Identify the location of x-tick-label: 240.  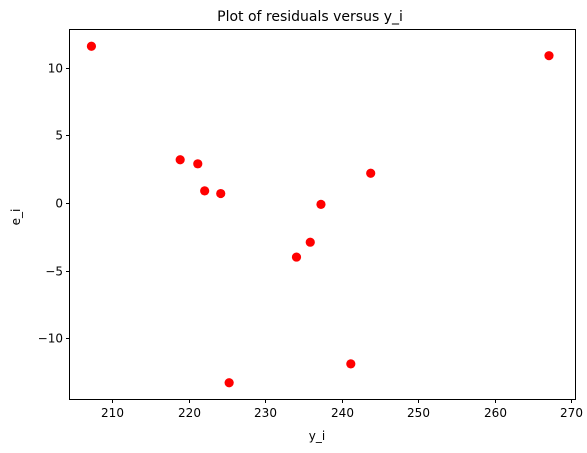
(342, 413).